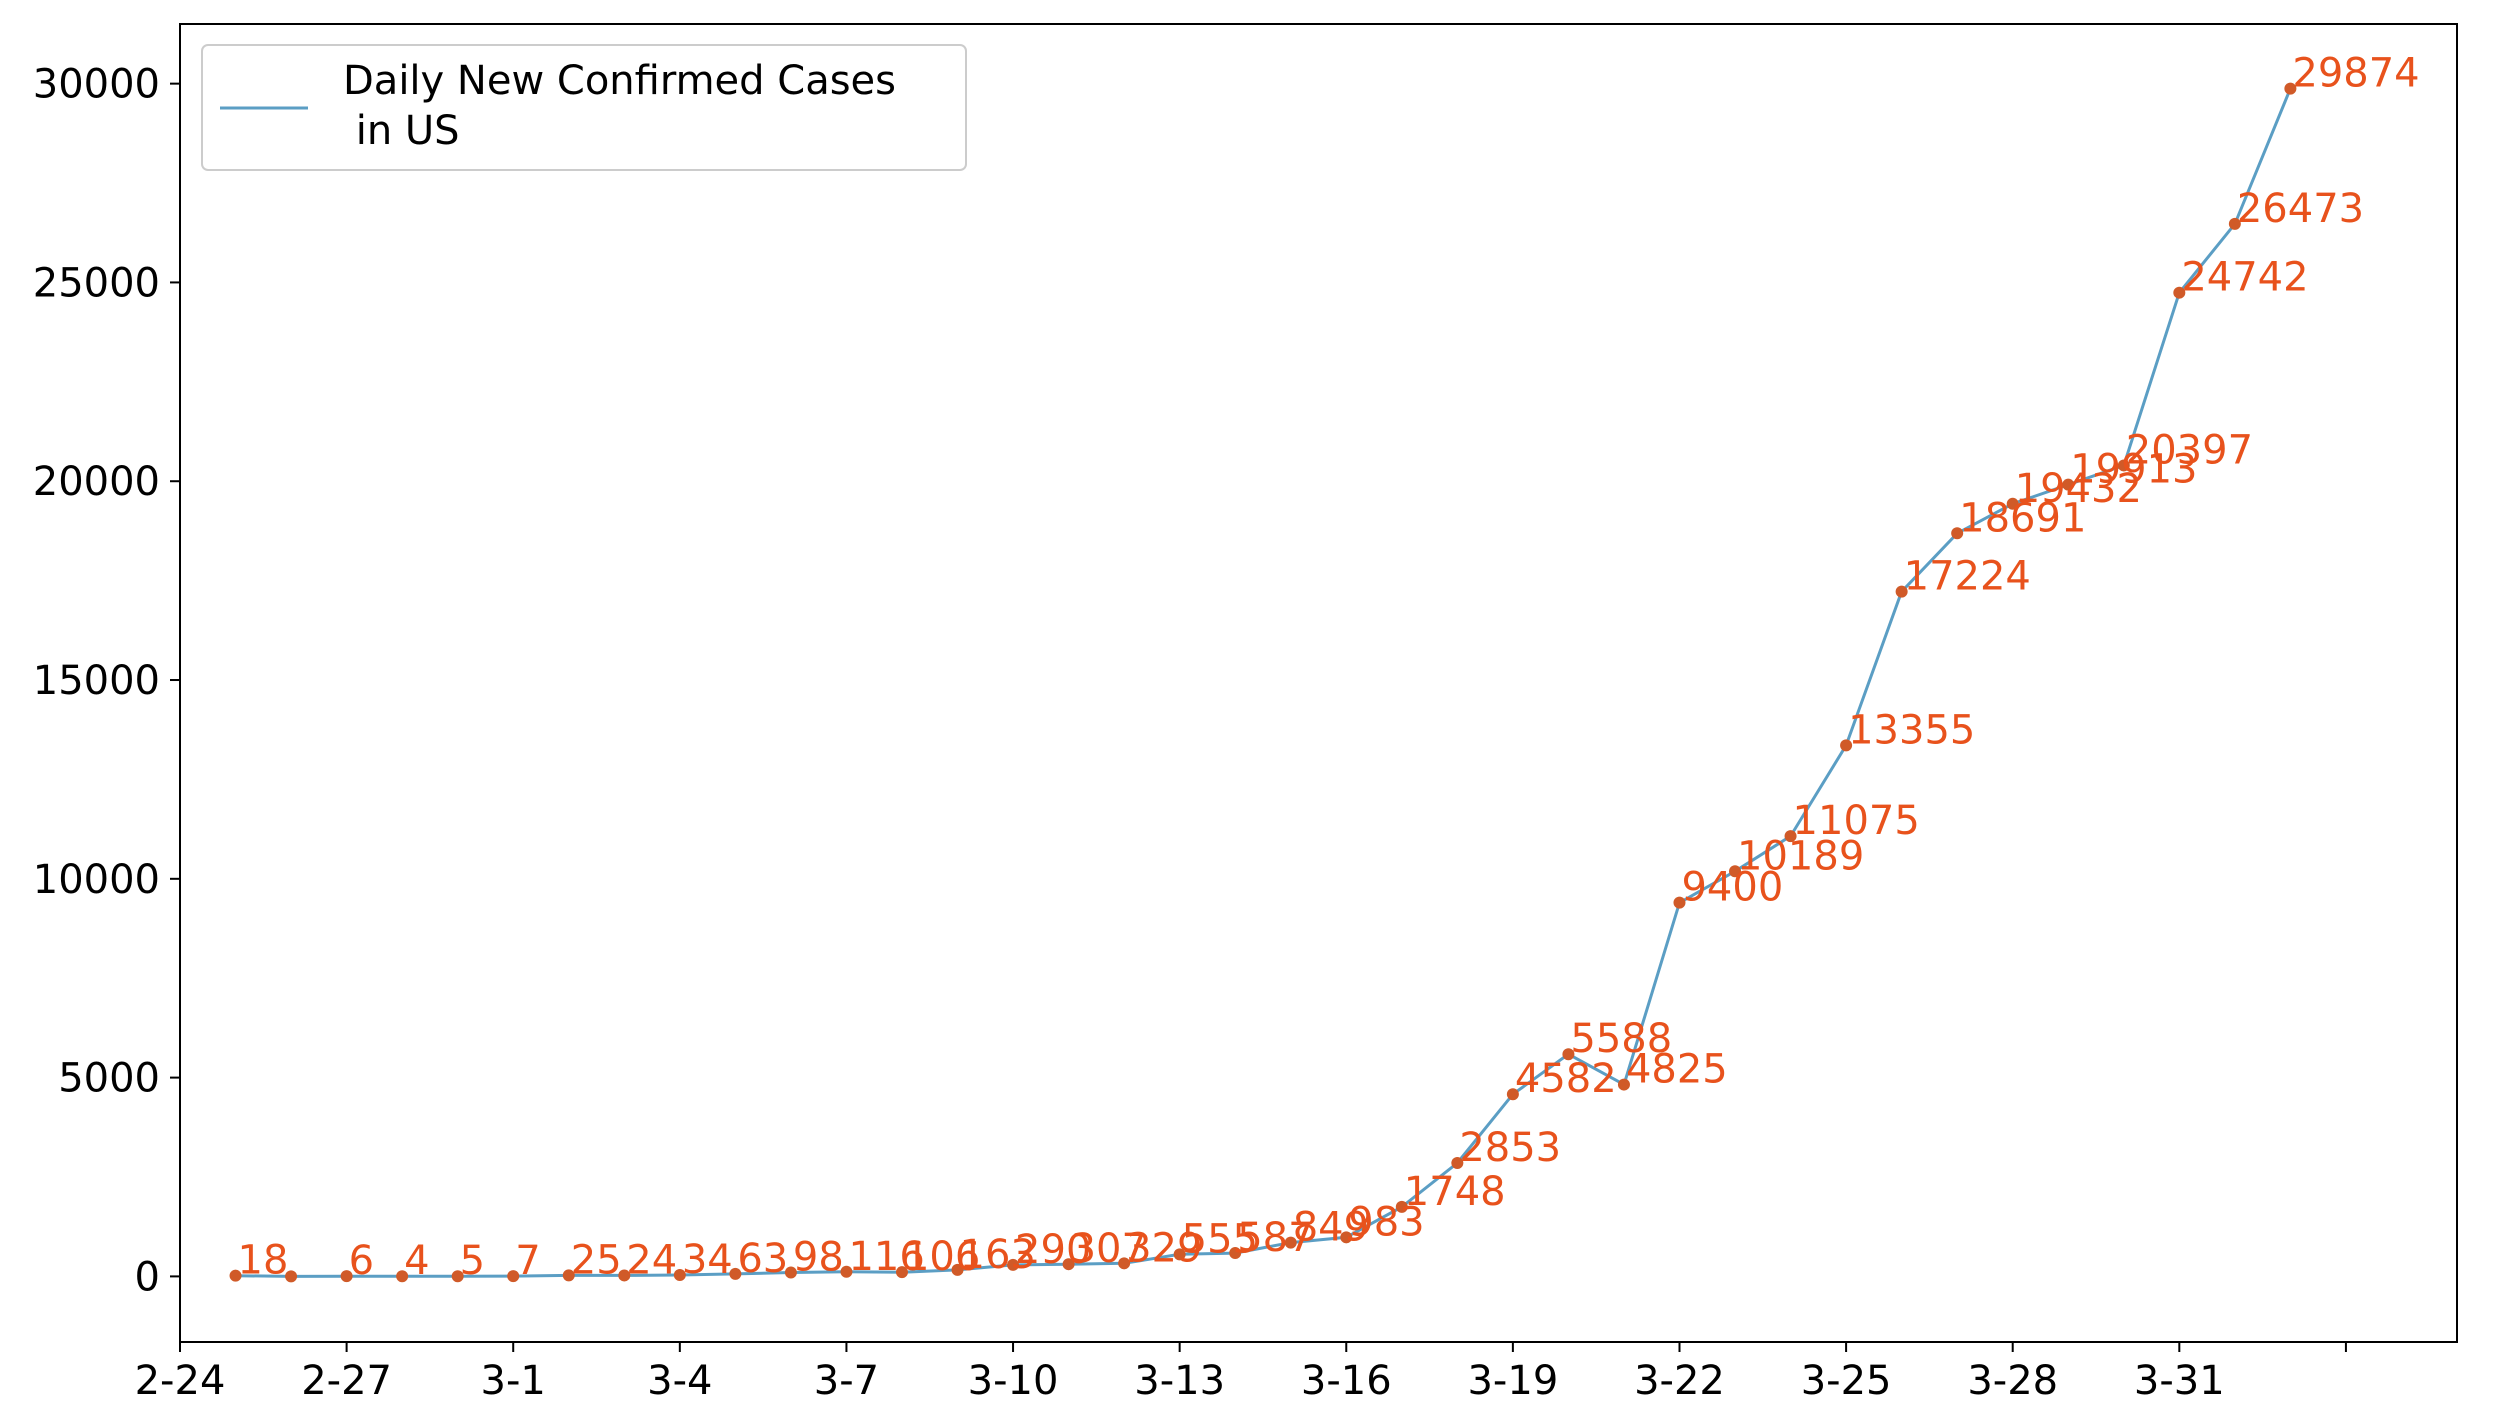 The width and height of the screenshot is (2500, 1406). I want to click on data-label: 34, so click(707, 1260).